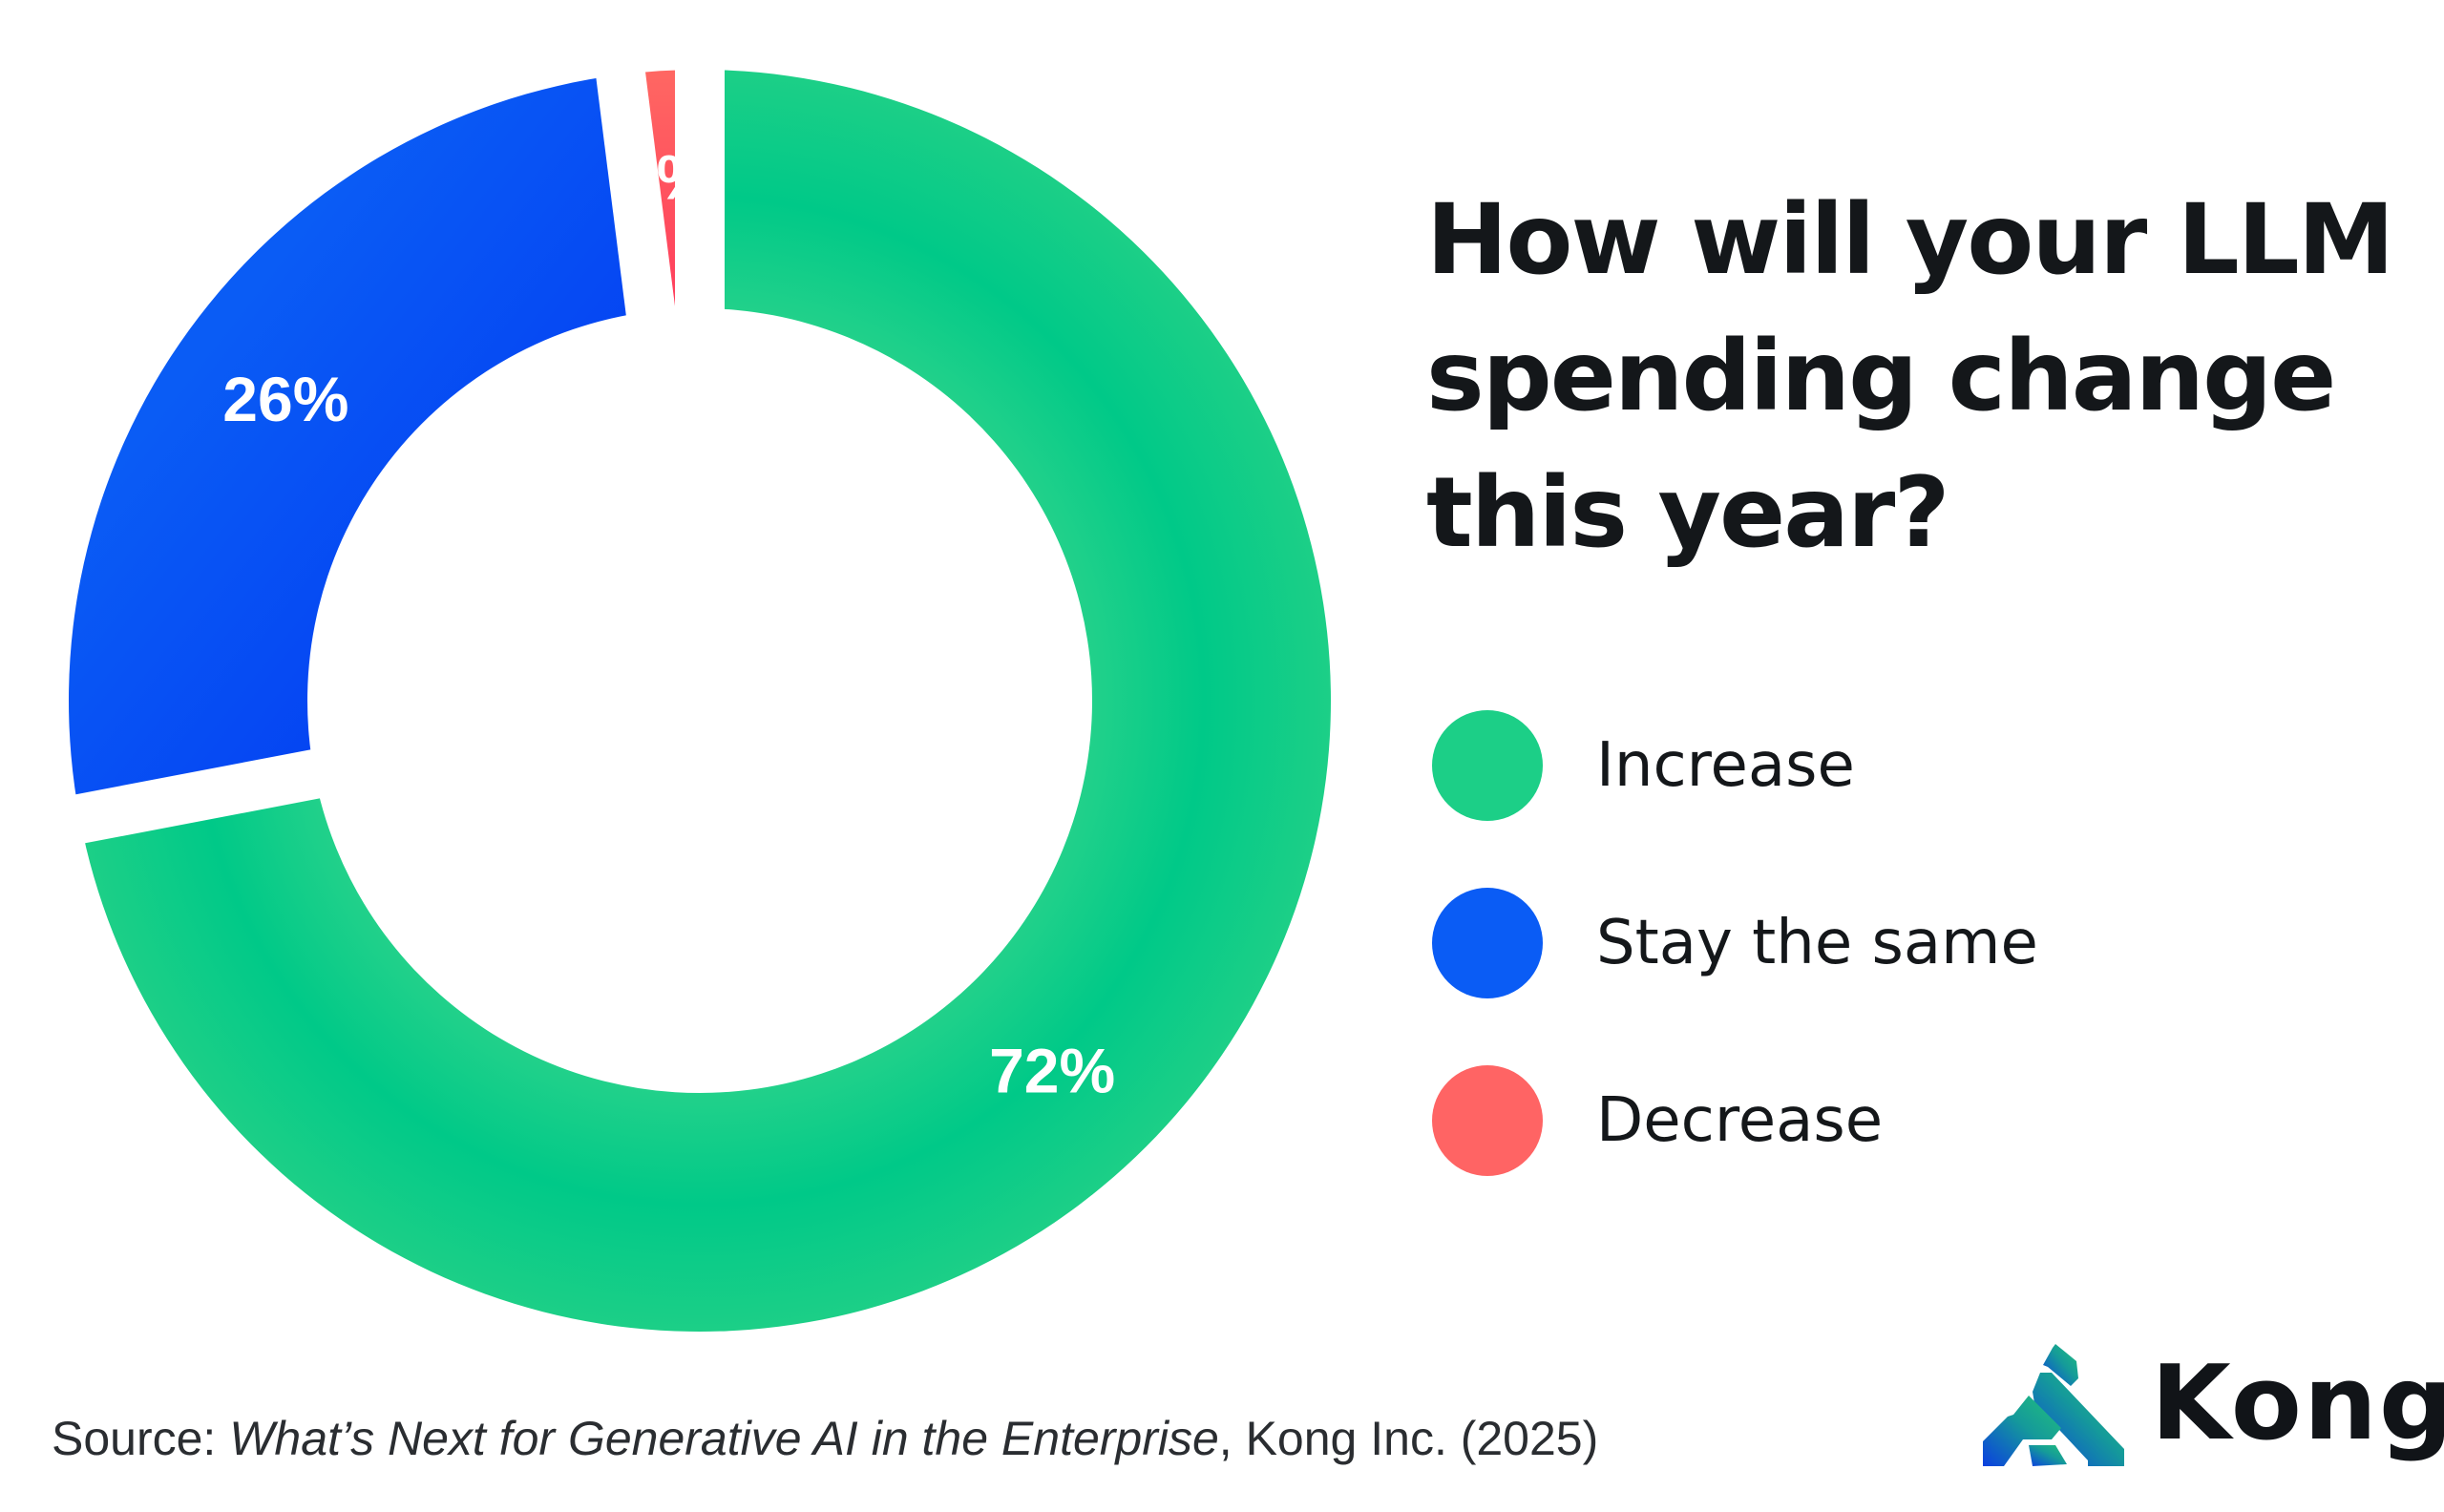 This screenshot has width=2444, height=1512. What do you see at coordinates (2297, 1403) in the screenshot?
I see `kong-wordmark: Kong` at bounding box center [2297, 1403].